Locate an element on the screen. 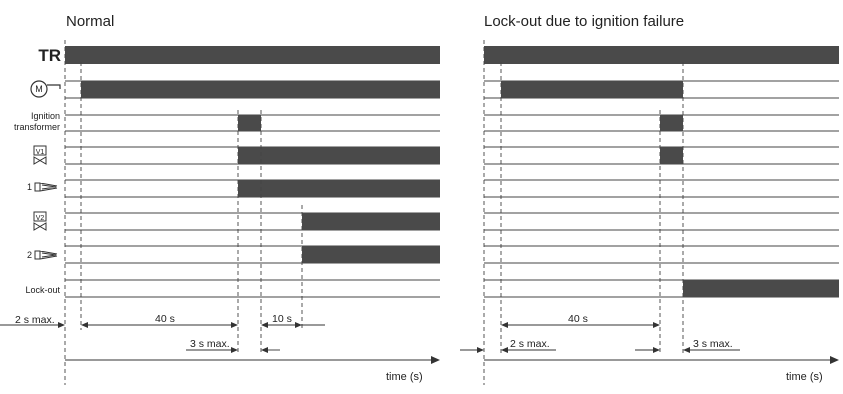 This screenshot has height=394, width=843. valve1-symbol-label: V1 is located at coordinates (40, 152).